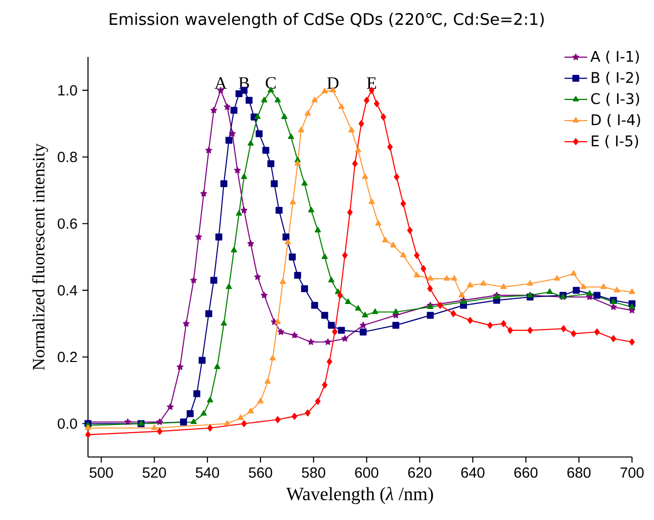  I want to click on y-tick-label: 0.8, so click(67, 157).